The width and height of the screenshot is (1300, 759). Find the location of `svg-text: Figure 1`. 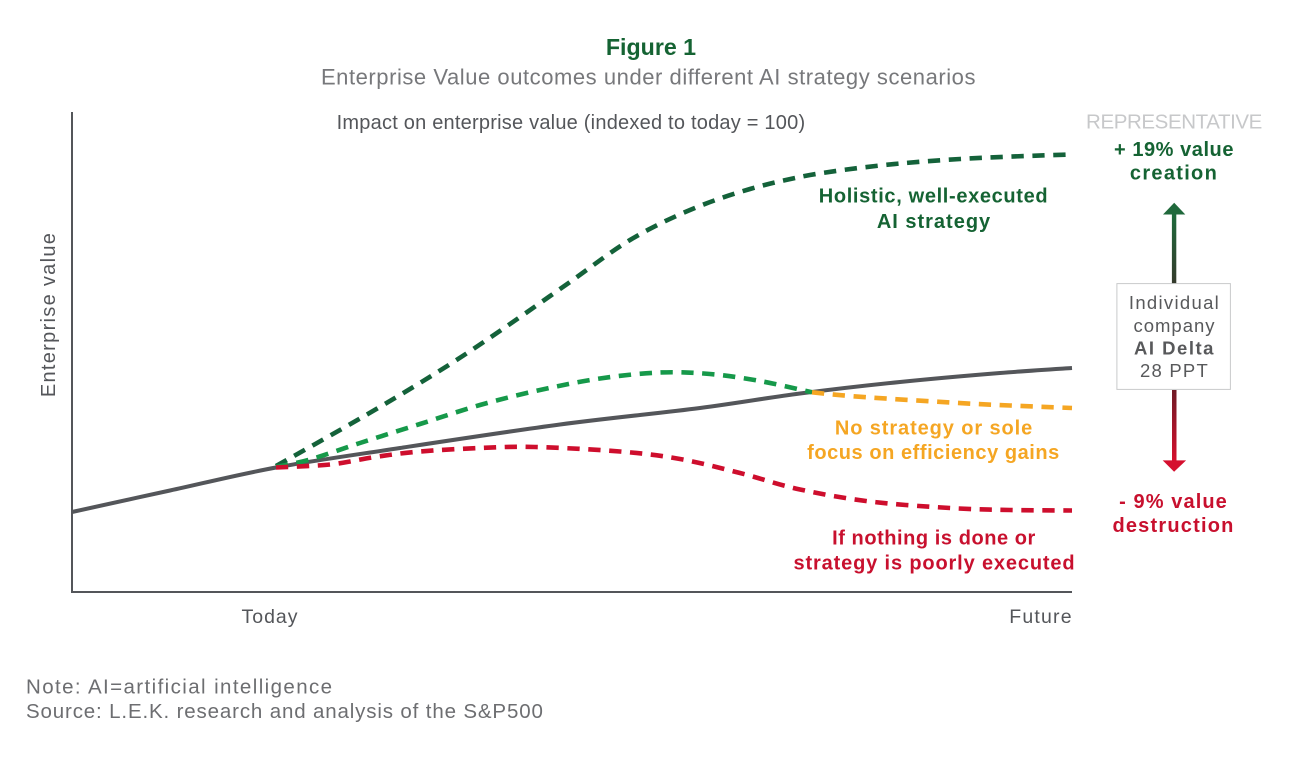

svg-text: Figure 1 is located at coordinates (651, 47).